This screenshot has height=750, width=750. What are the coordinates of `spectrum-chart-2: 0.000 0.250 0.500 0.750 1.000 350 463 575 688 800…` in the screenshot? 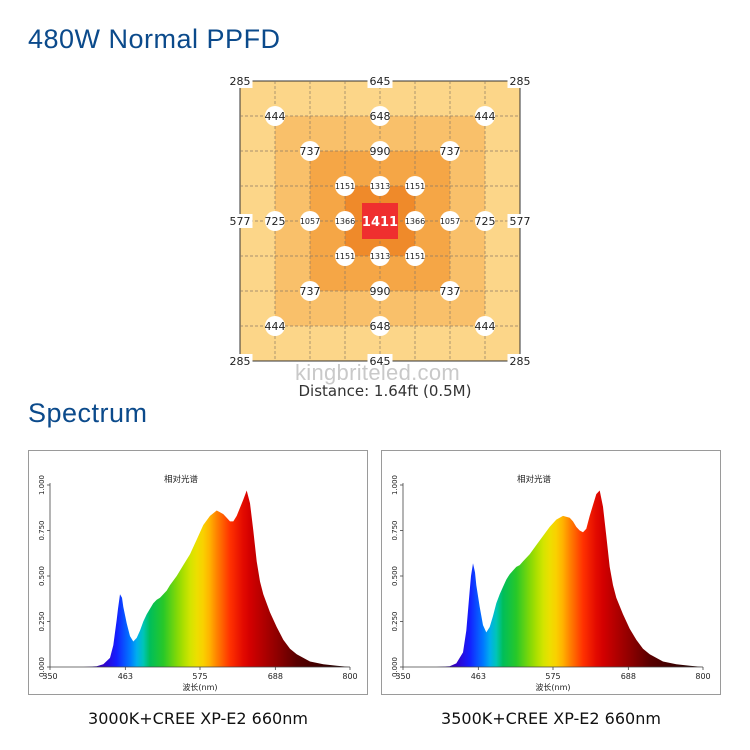 It's located at (551, 572).